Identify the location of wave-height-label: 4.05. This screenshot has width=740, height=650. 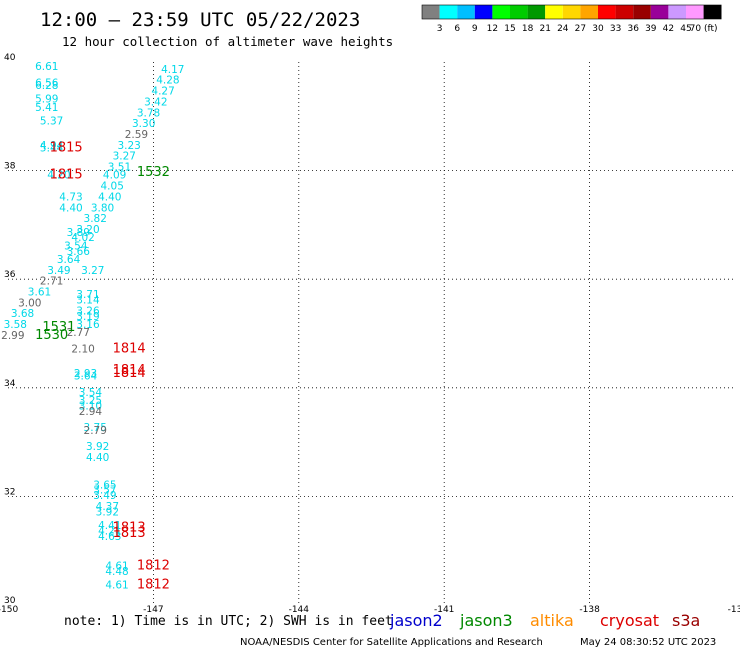
(112, 187).